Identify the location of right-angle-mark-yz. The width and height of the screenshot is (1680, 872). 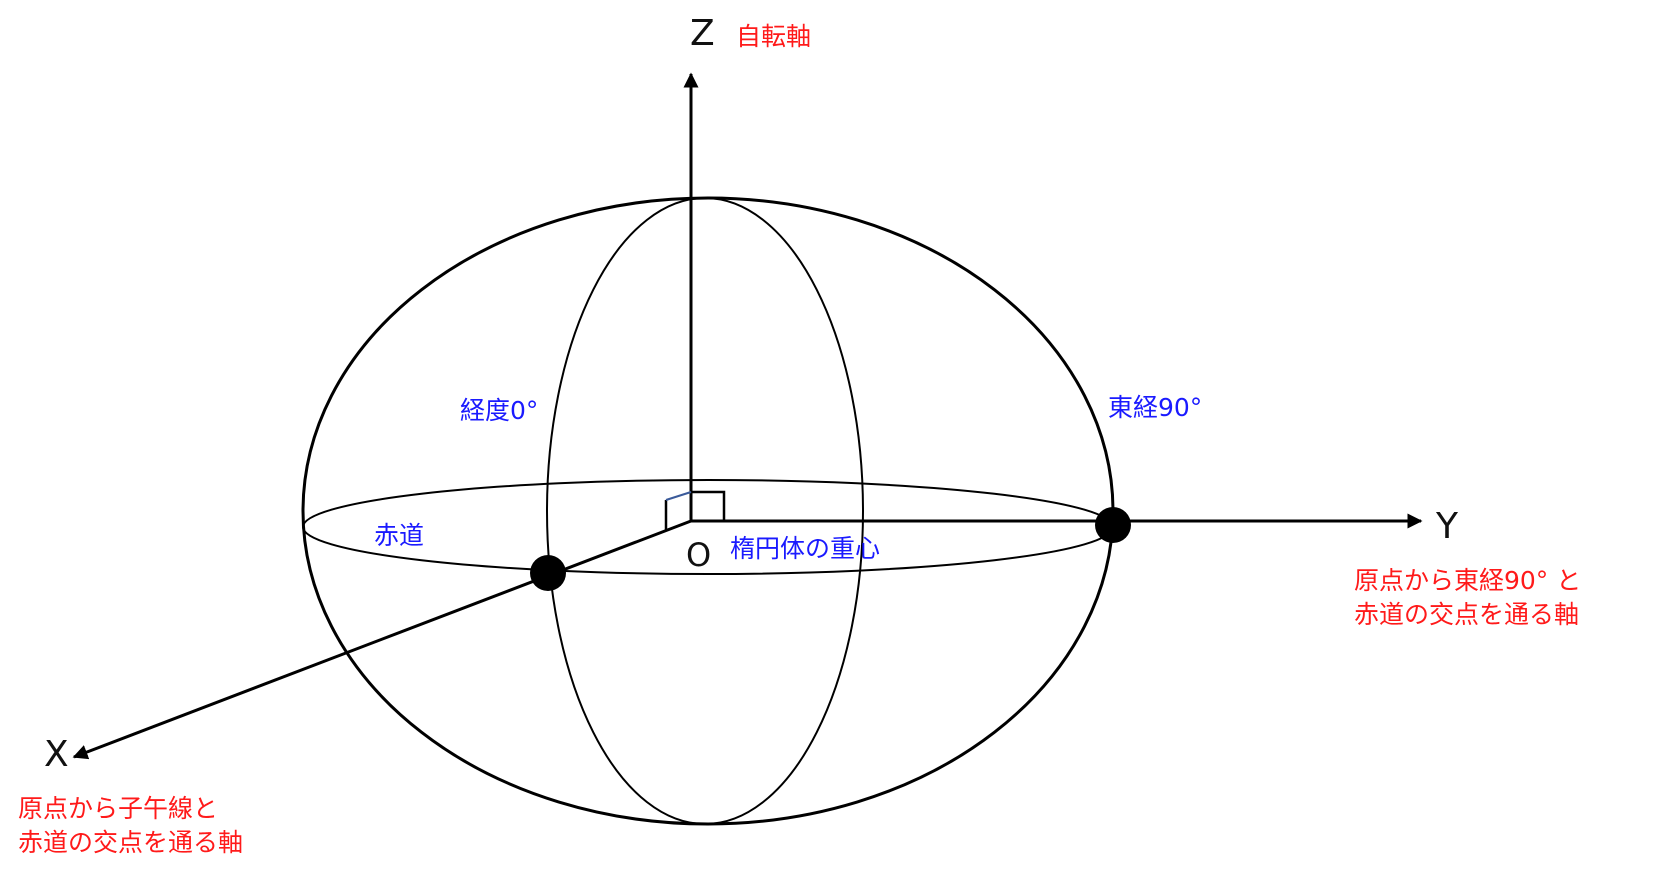
(708, 505).